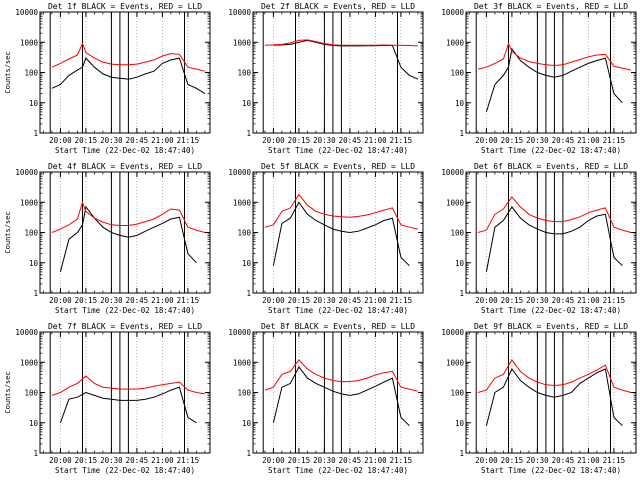 This screenshot has height=480, width=640. Describe the element at coordinates (338, 166) in the screenshot. I see `plot-title: Det 5f BLACK = Events, RED = LLD` at that location.